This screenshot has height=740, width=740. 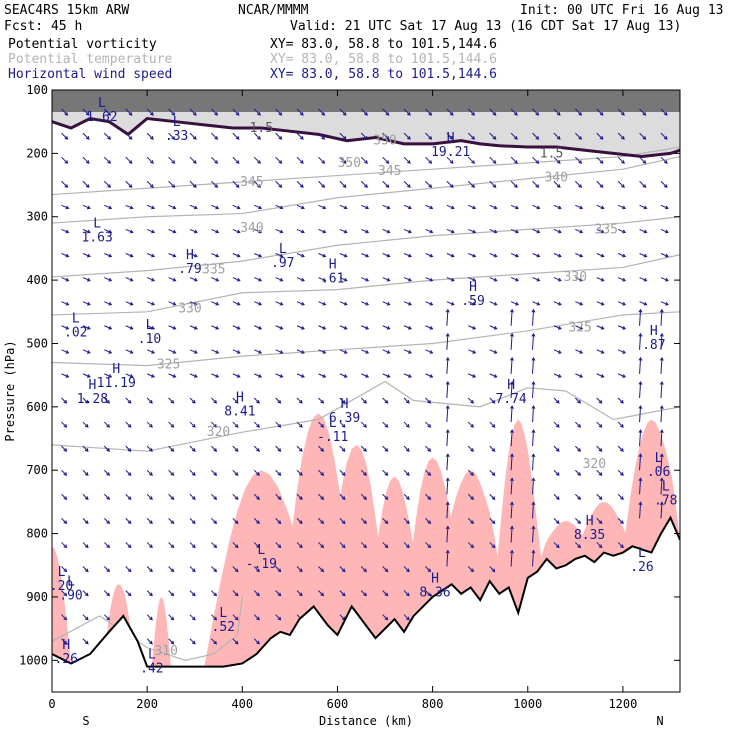 I want to click on tropopause-contour, so click(x=366, y=137).